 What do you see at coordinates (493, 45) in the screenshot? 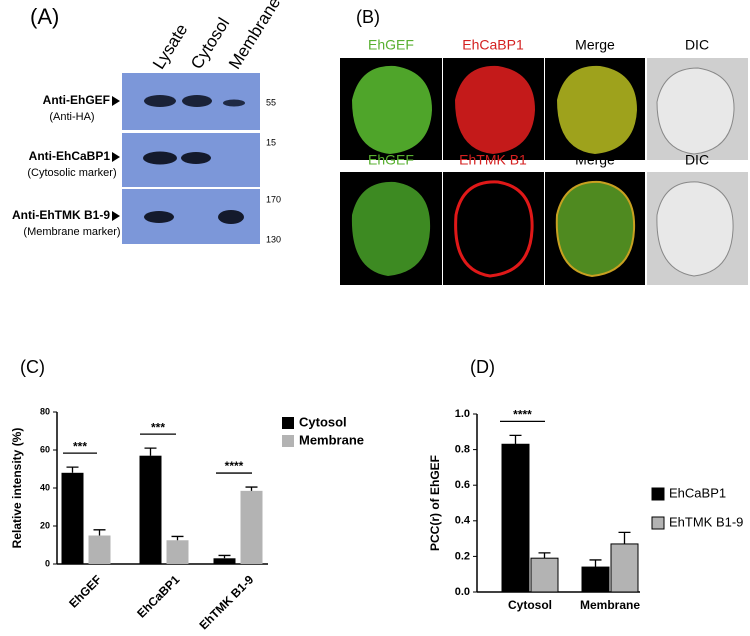
I see `channel-label: EhCaBP1` at bounding box center [493, 45].